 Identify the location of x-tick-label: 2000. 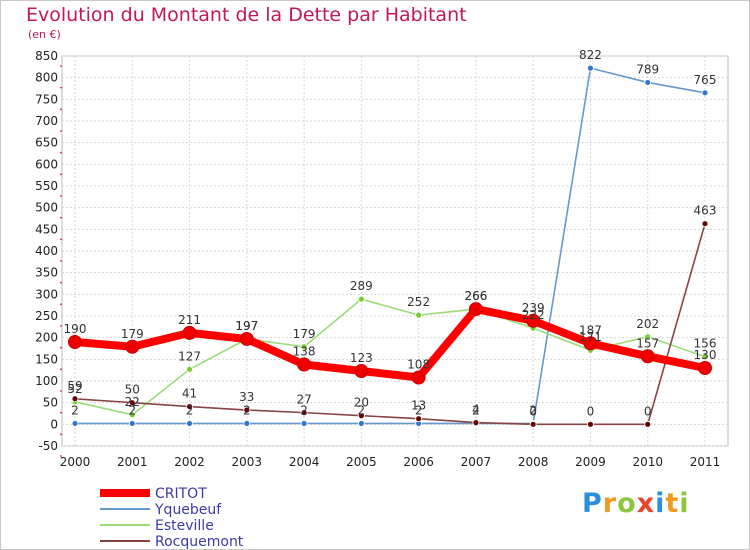
(75, 462).